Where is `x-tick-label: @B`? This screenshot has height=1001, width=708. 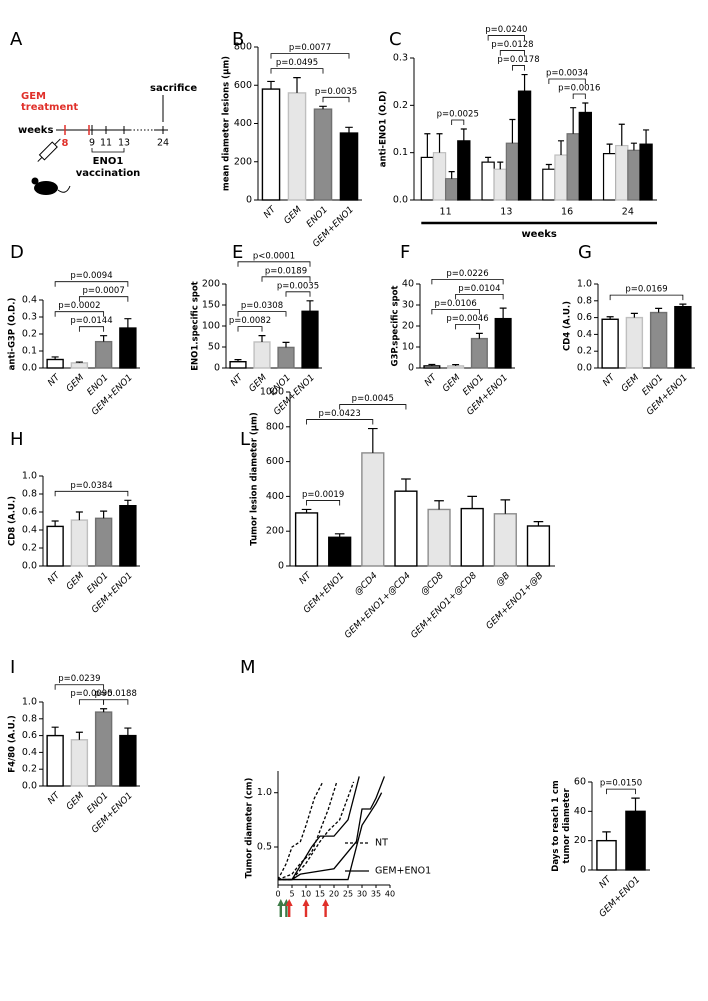
x-tick-label: @B is located at coordinates (503, 580).